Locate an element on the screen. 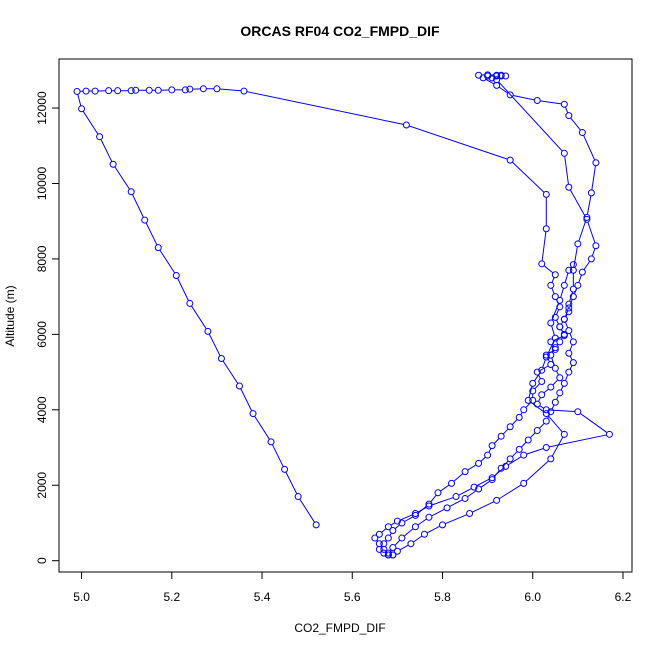  y-tick-label: 8000 is located at coordinates (42, 258).